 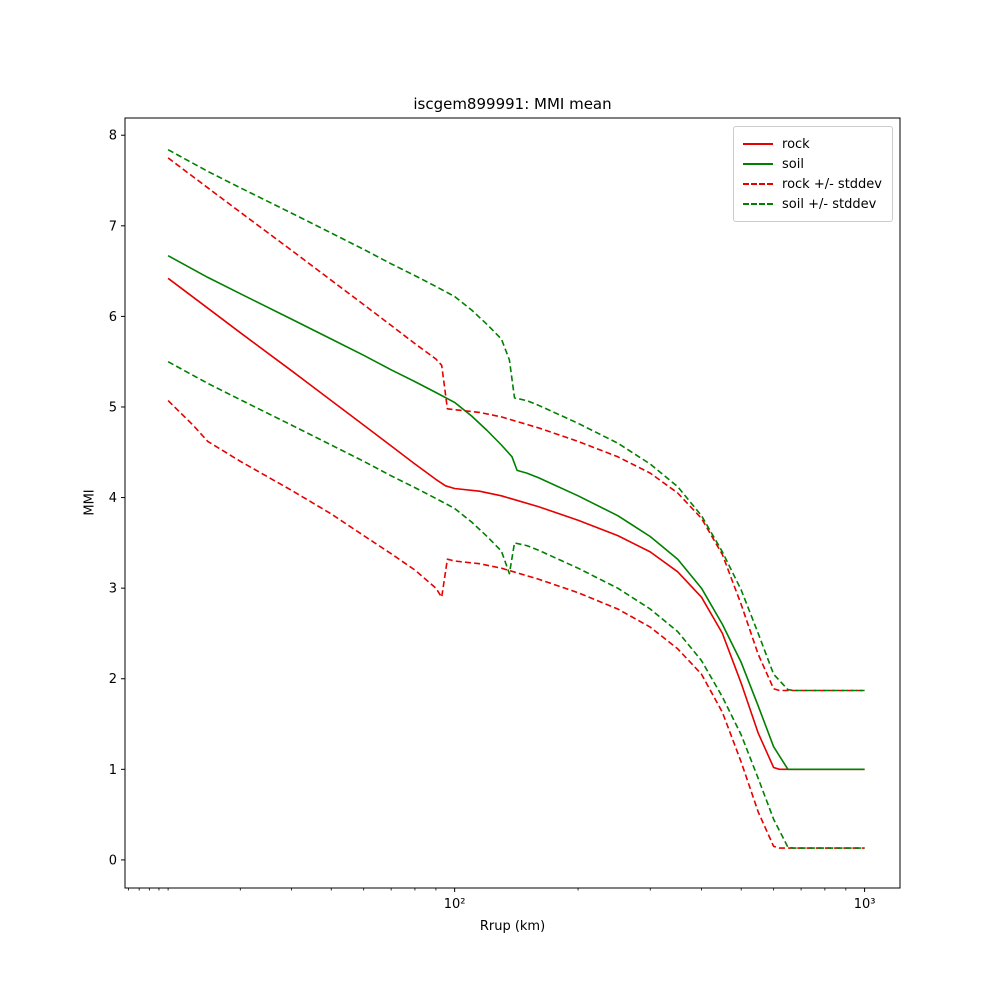 What do you see at coordinates (113, 860) in the screenshot?
I see `y-tick-label: 0` at bounding box center [113, 860].